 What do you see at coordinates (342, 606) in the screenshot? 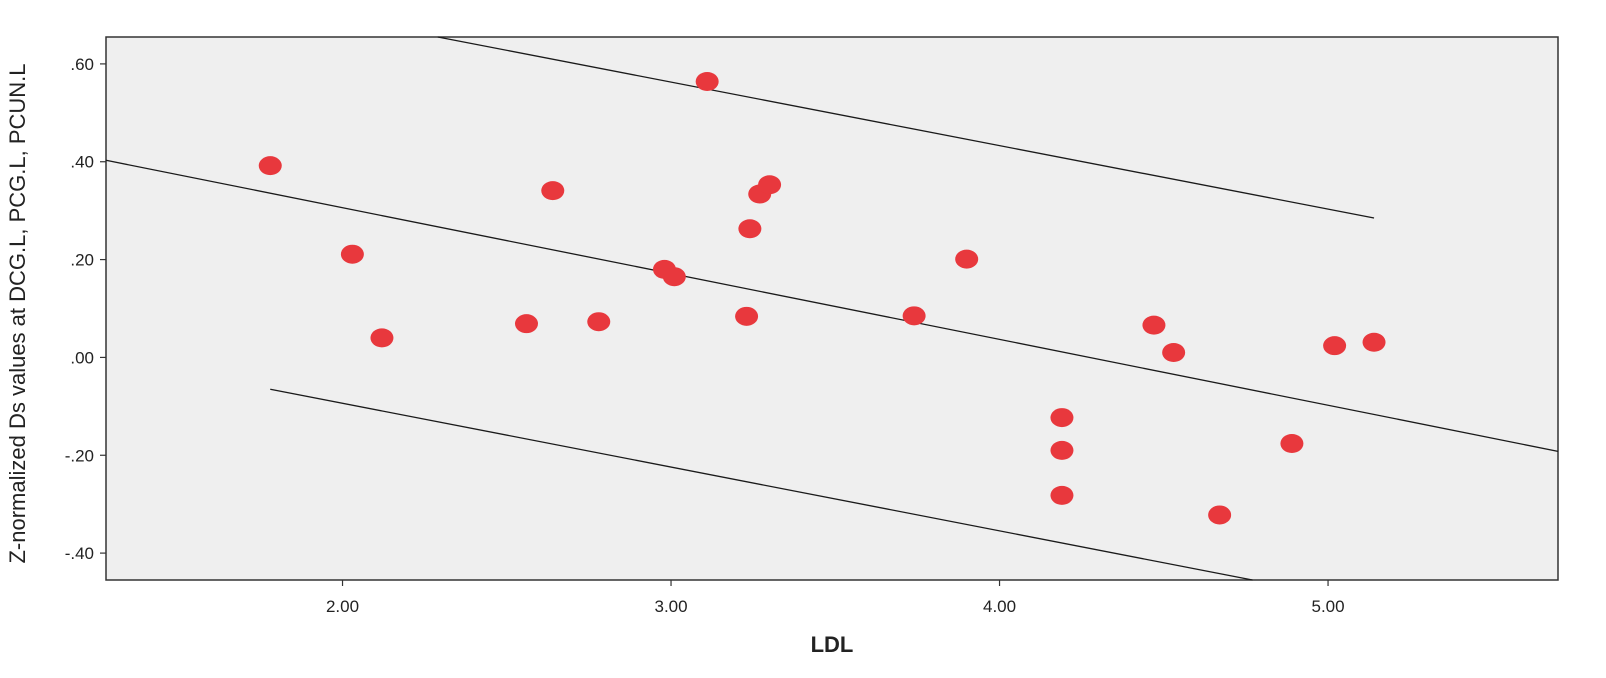
I see `x-tick-label: 2.00` at bounding box center [342, 606].